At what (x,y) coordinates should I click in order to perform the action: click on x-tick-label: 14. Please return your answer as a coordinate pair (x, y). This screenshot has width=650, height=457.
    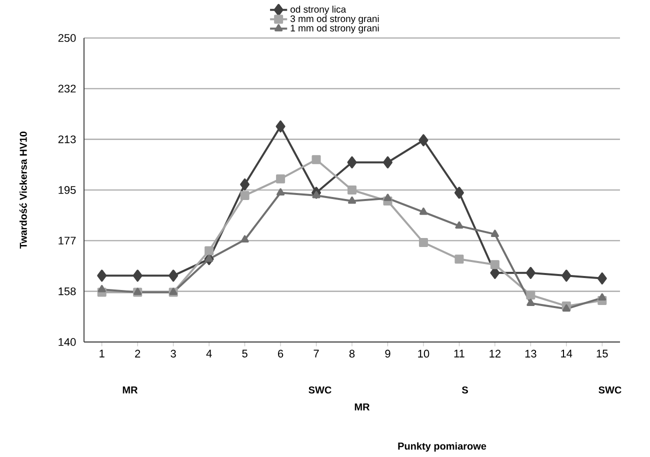
    Looking at the image, I should click on (566, 354).